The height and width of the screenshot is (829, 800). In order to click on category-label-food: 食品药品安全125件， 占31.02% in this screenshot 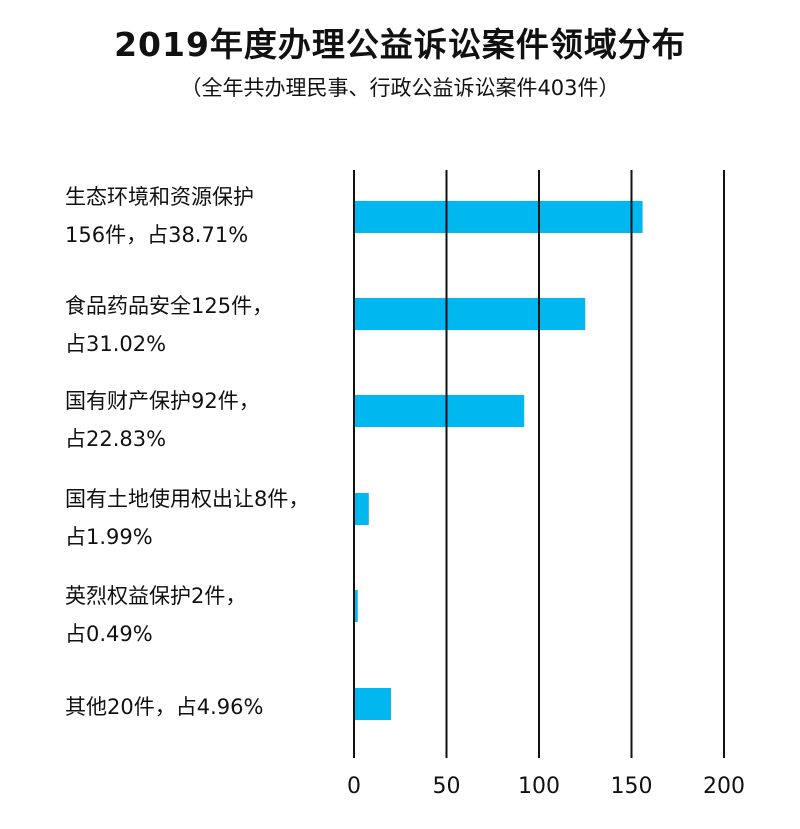, I will do `click(169, 325)`.